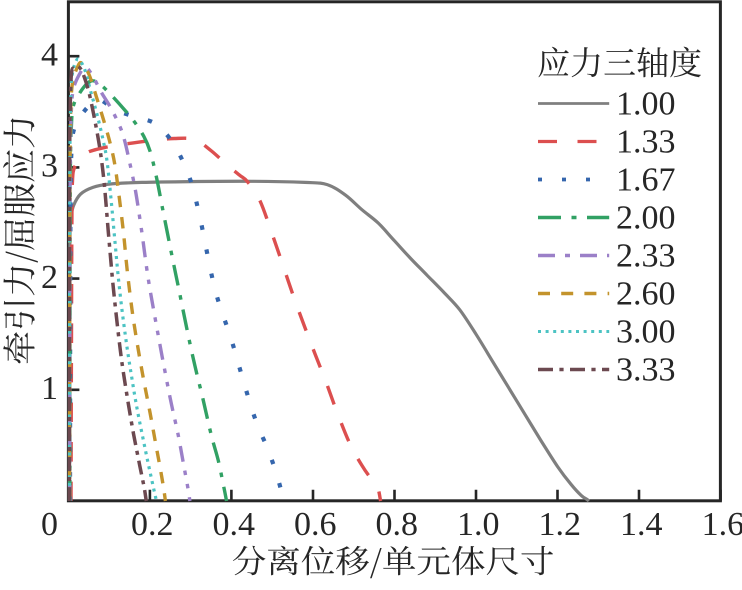 Image resolution: width=742 pixels, height=590 pixels. I want to click on svg-text: 1.4, so click(641, 524).